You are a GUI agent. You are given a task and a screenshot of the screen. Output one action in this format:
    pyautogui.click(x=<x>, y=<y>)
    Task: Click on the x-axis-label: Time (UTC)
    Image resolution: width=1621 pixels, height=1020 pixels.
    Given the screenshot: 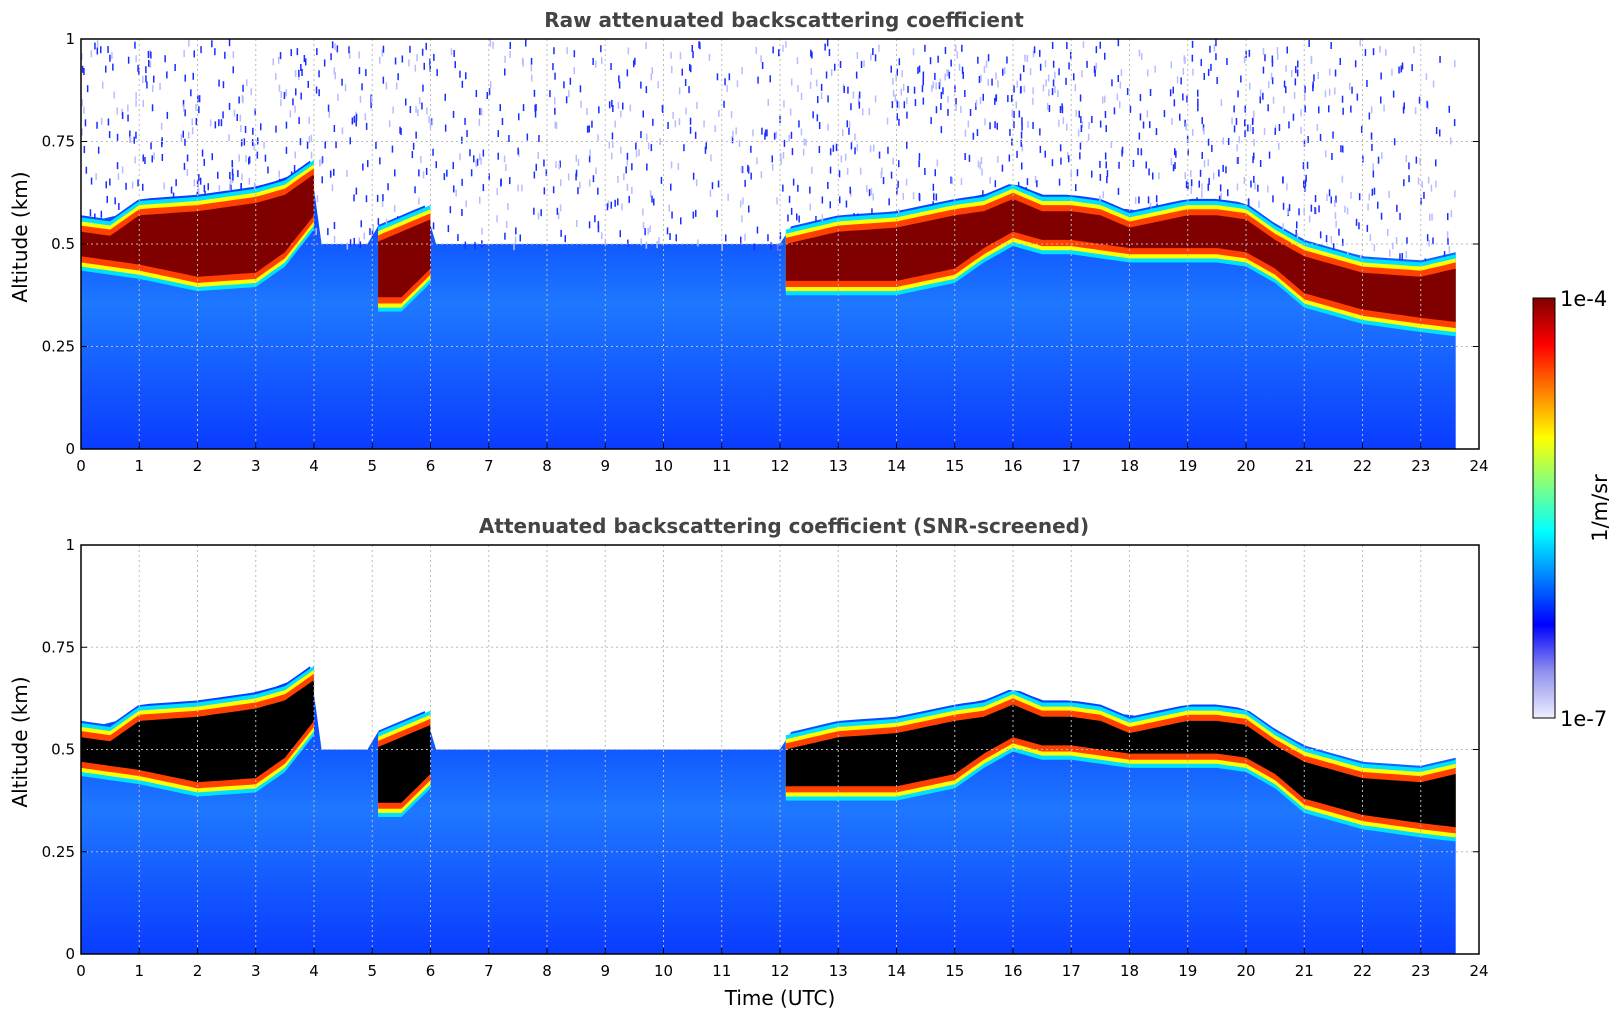 What is the action you would take?
    pyautogui.click(x=780, y=998)
    